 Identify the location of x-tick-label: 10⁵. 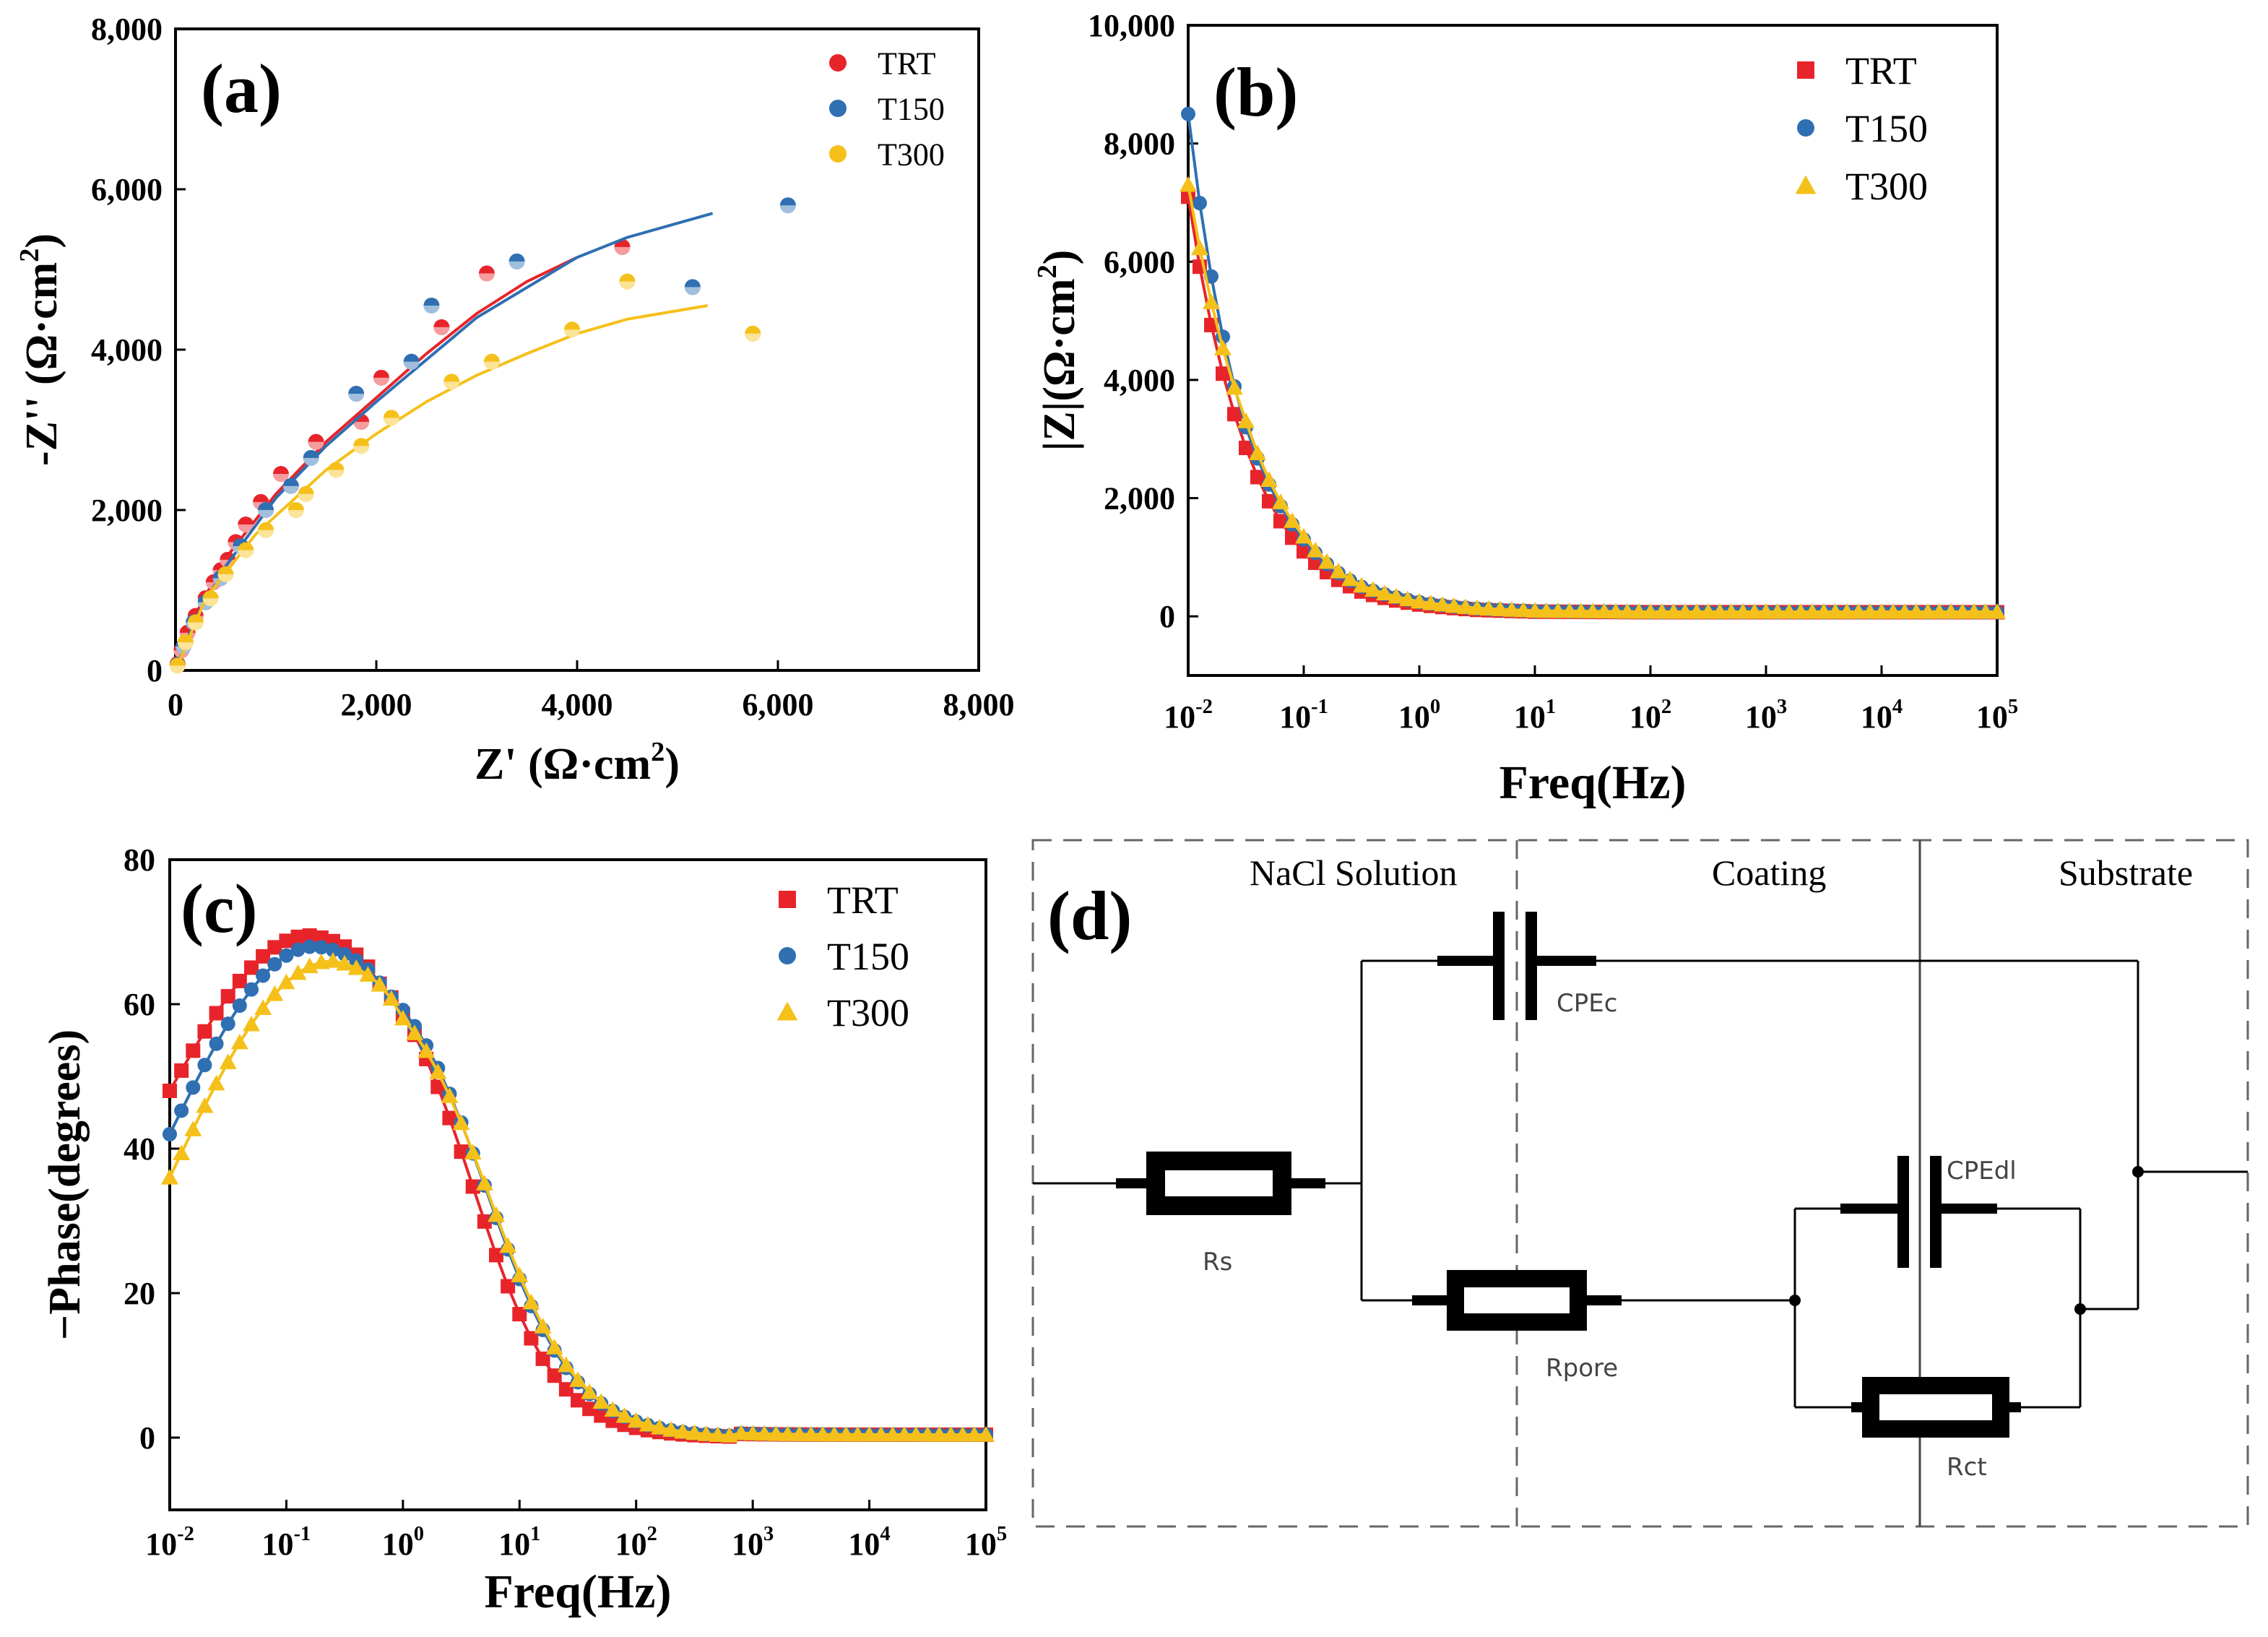
(986, 1542).